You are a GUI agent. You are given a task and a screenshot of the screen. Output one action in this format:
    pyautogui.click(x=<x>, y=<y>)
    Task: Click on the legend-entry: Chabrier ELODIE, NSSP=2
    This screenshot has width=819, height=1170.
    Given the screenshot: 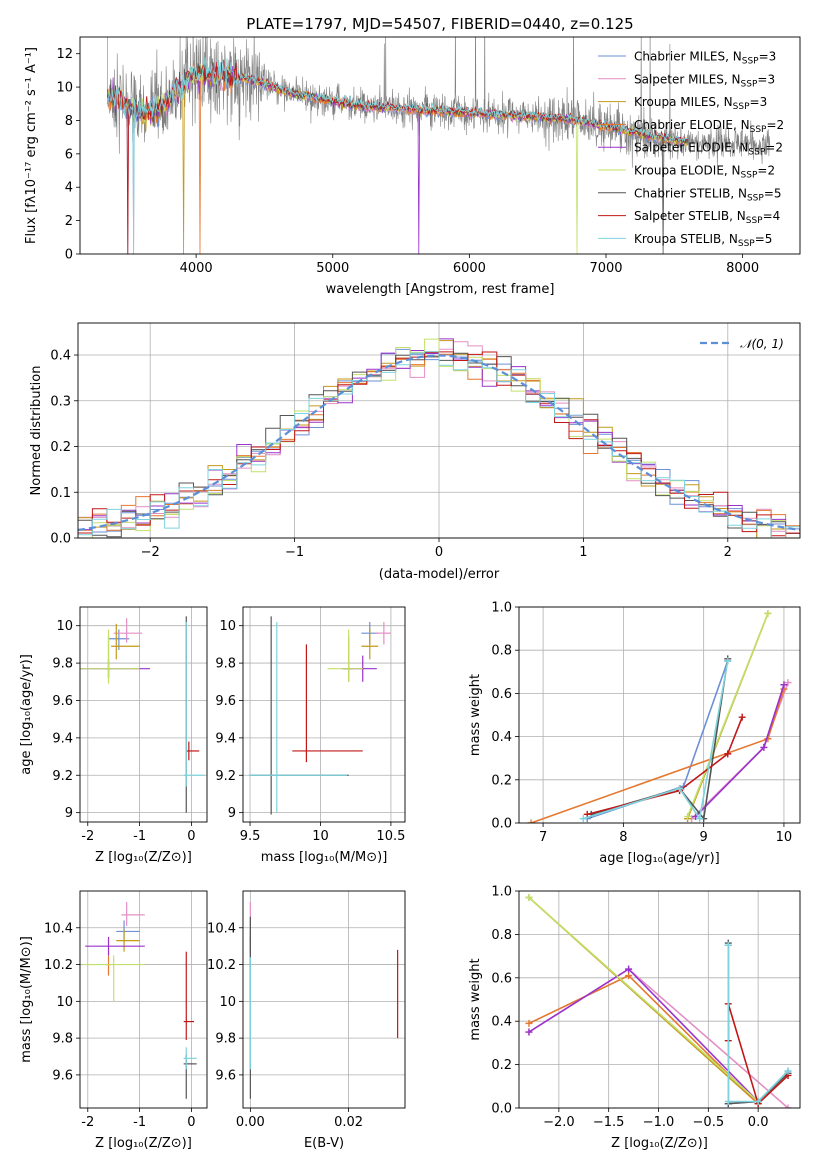 What is the action you would take?
    pyautogui.click(x=709, y=126)
    